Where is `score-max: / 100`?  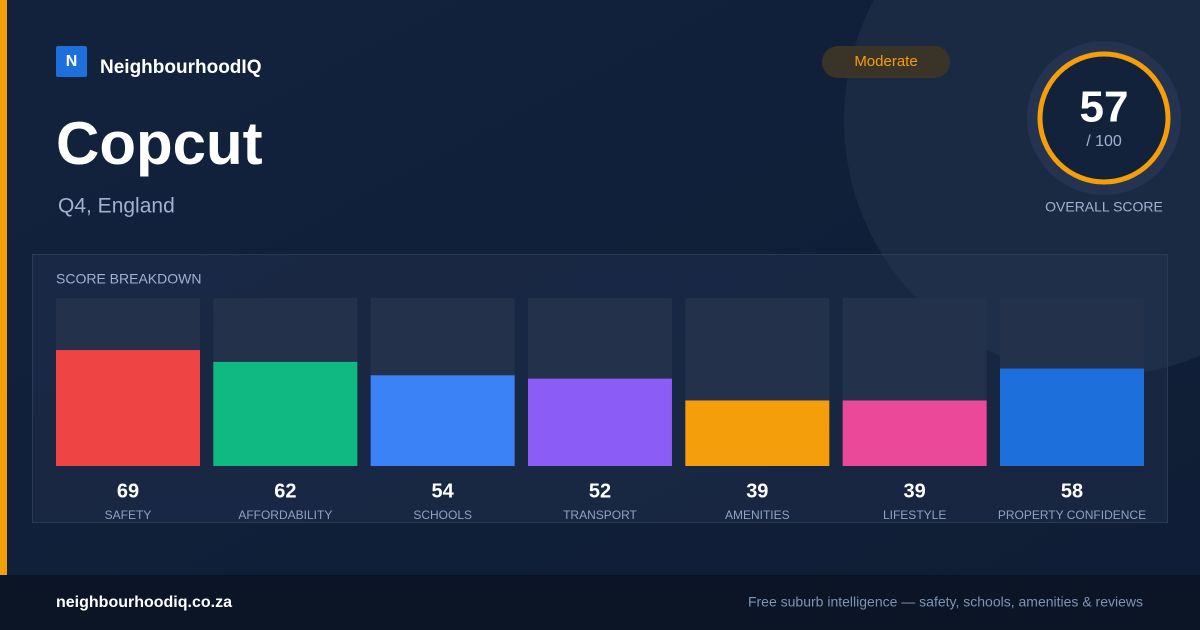 score-max: / 100 is located at coordinates (1104, 141).